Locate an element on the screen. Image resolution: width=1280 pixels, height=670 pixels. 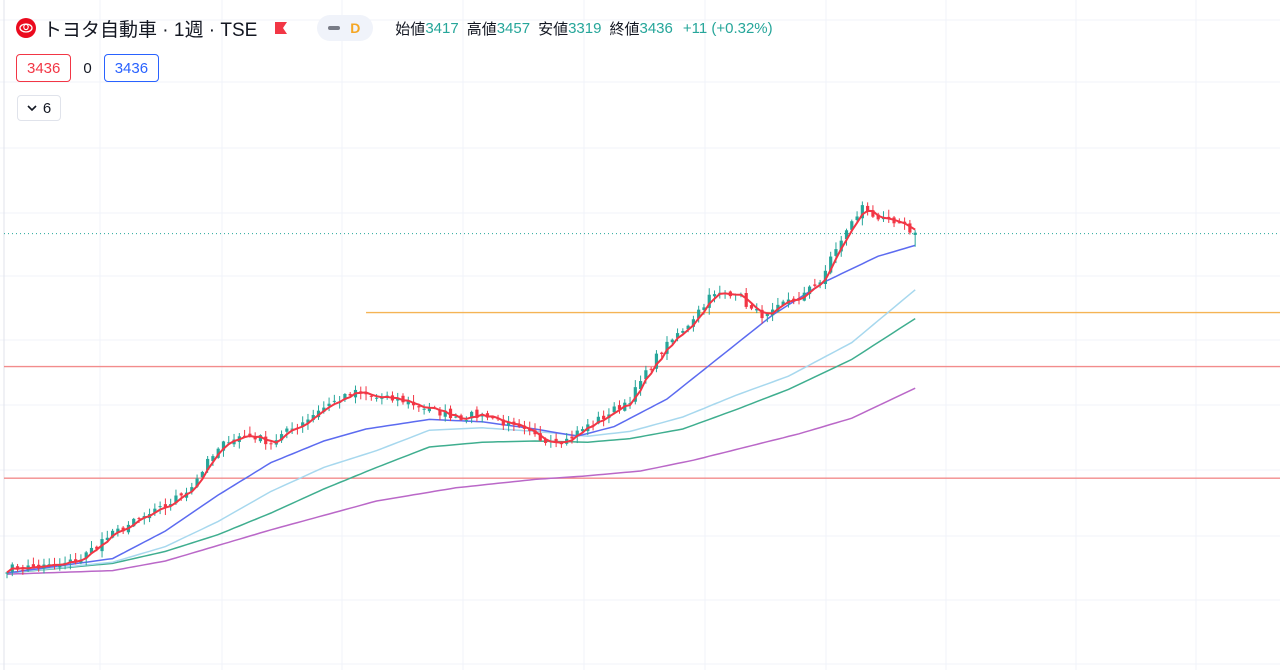
minus-icon is located at coordinates (334, 28).